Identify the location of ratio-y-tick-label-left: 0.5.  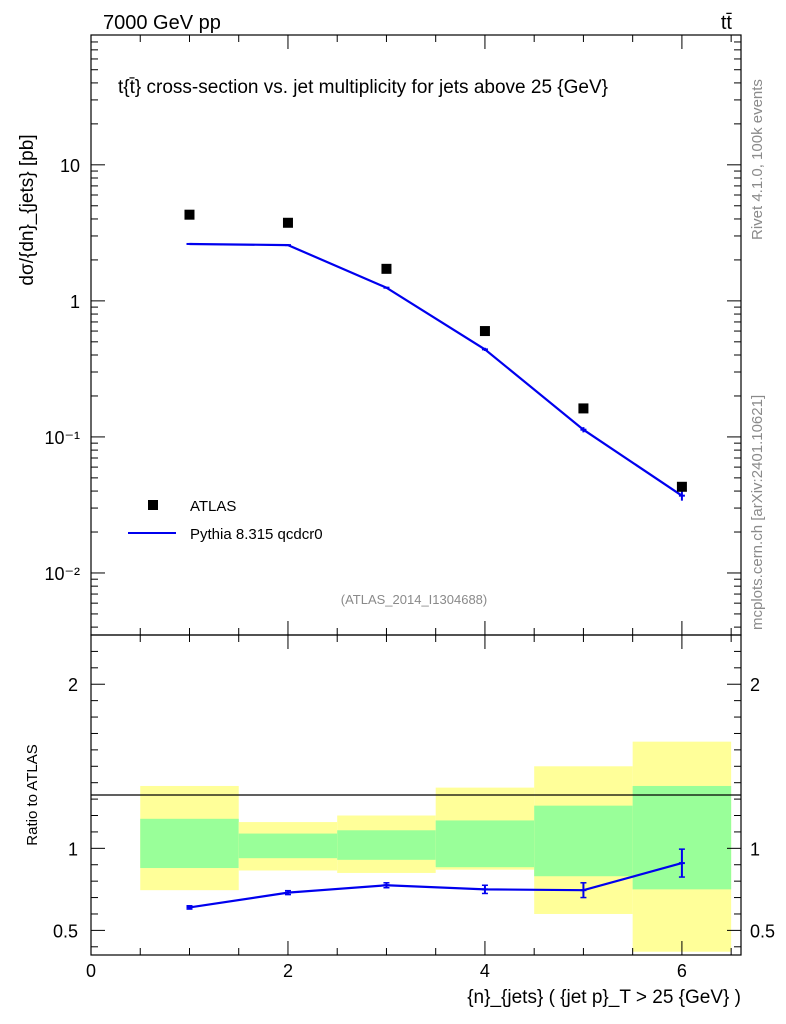
(65, 931).